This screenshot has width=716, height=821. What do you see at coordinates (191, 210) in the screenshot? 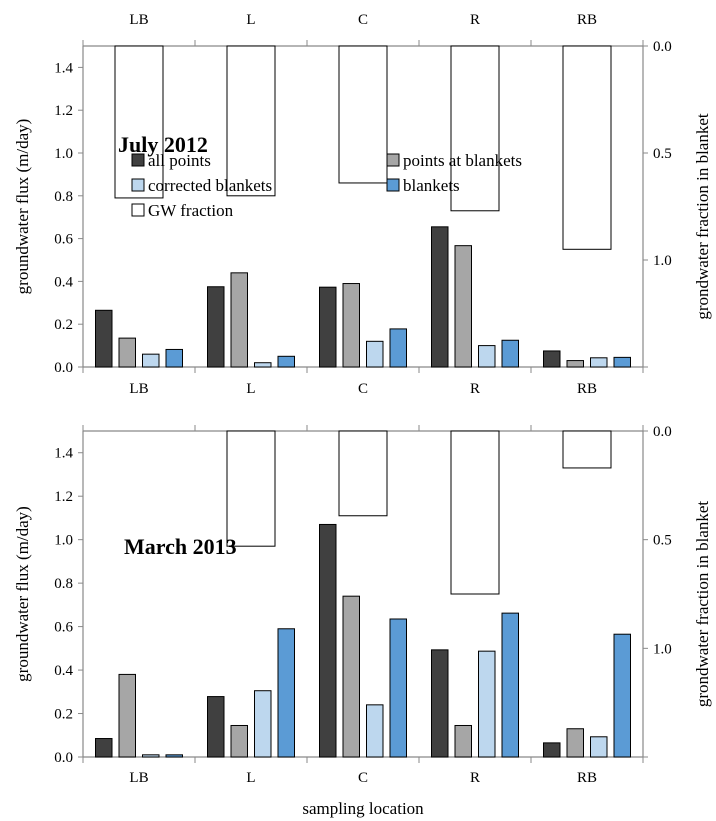
I see `legend-label: GW fraction` at bounding box center [191, 210].